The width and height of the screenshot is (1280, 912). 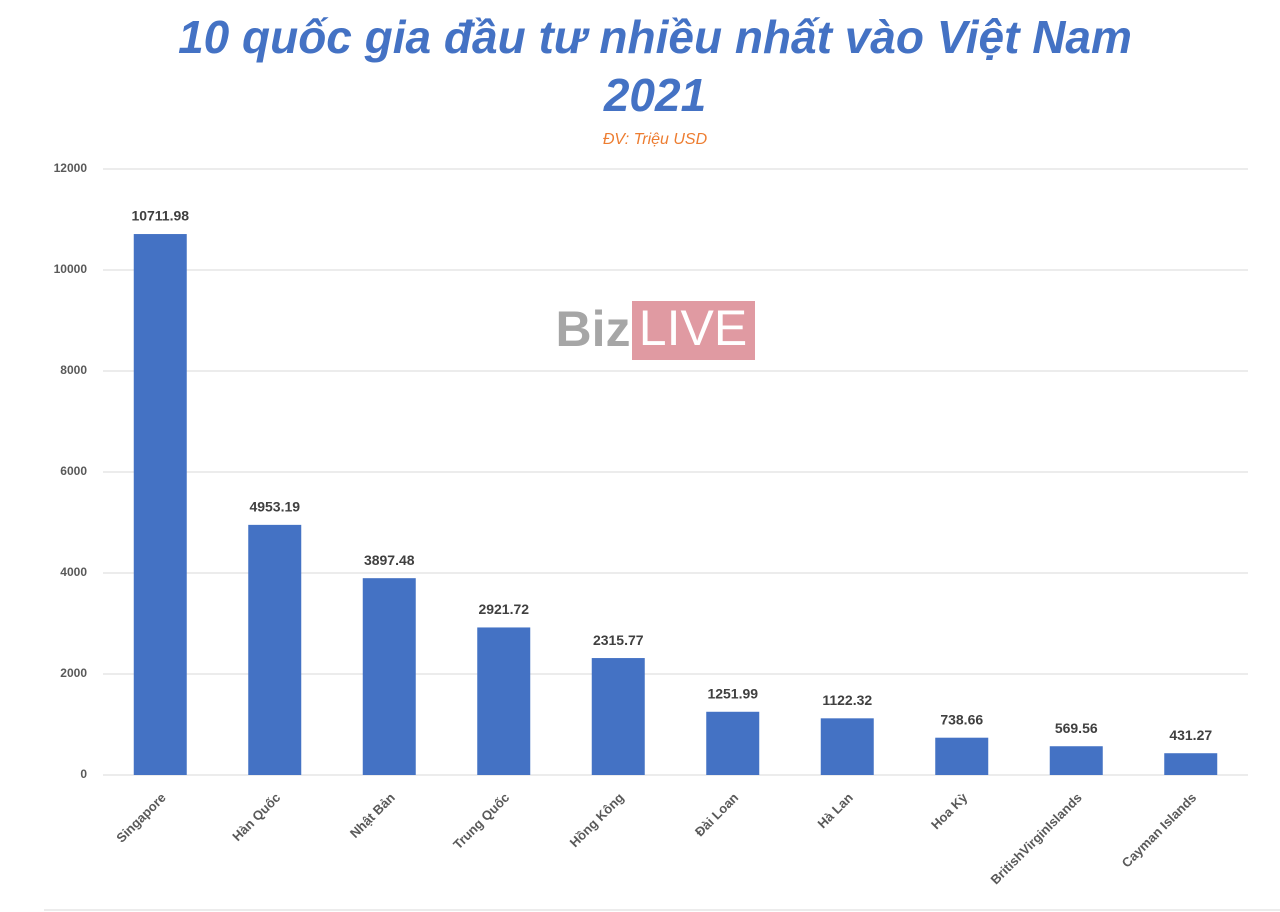 I want to click on watermark-text: LIVE, so click(x=693, y=328).